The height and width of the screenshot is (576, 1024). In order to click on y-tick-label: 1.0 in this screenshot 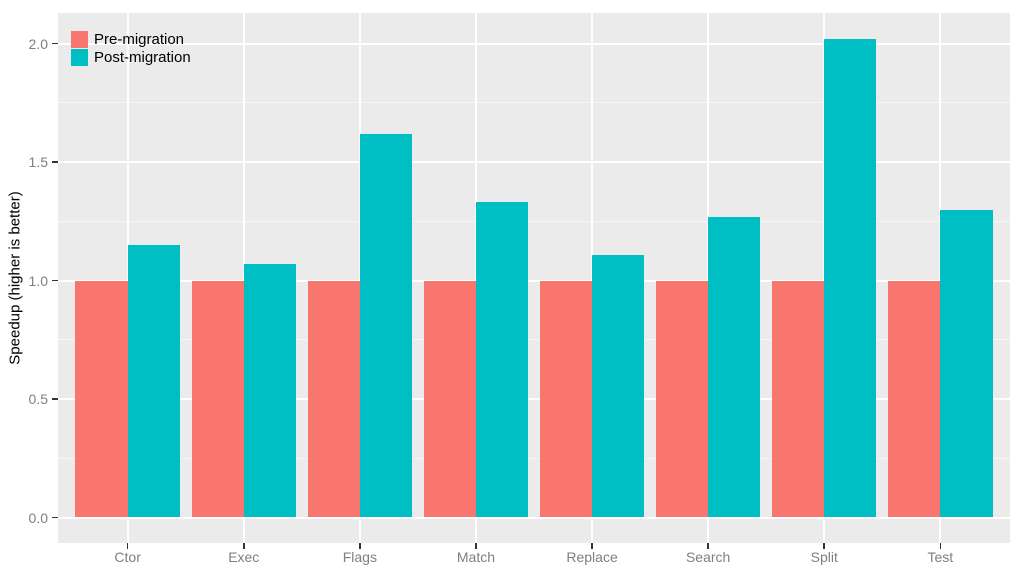, I will do `click(38, 280)`.